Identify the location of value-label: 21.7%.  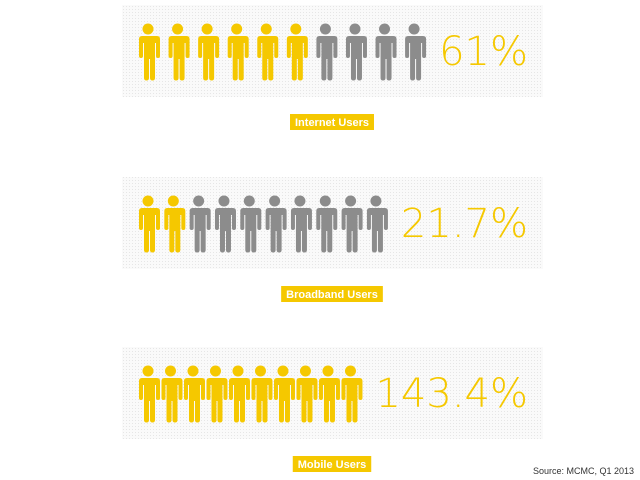
(464, 224).